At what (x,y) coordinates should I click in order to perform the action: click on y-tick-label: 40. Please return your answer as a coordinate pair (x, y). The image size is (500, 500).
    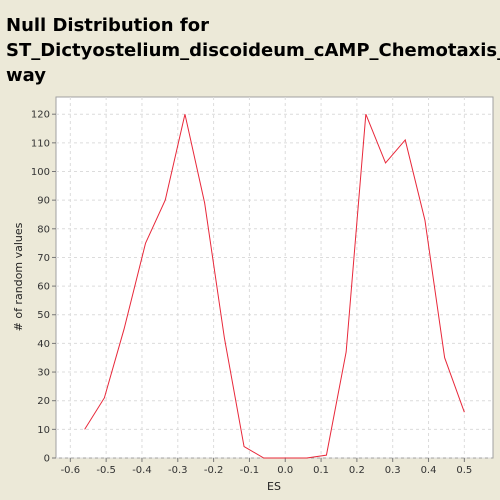
    Looking at the image, I should click on (43, 344).